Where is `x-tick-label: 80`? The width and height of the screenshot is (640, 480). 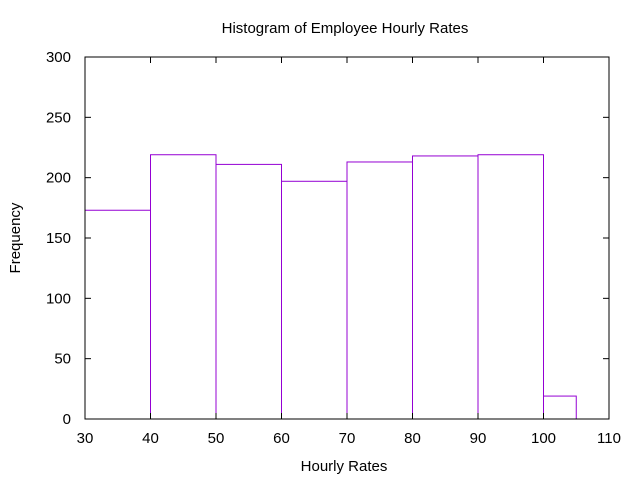
x-tick-label: 80 is located at coordinates (412, 438).